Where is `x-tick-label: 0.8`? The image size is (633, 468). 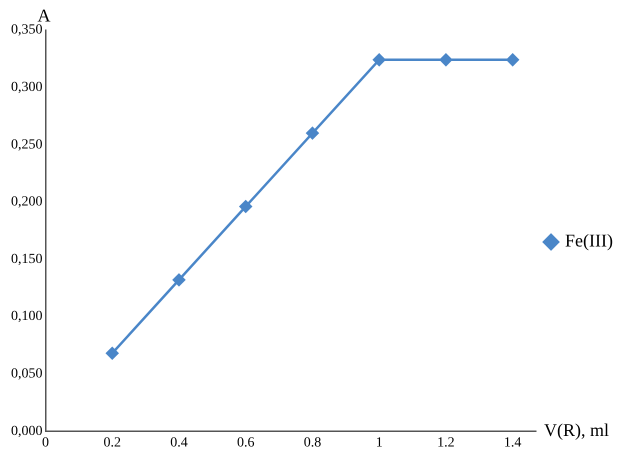
x-tick-label: 0.8 is located at coordinates (313, 442).